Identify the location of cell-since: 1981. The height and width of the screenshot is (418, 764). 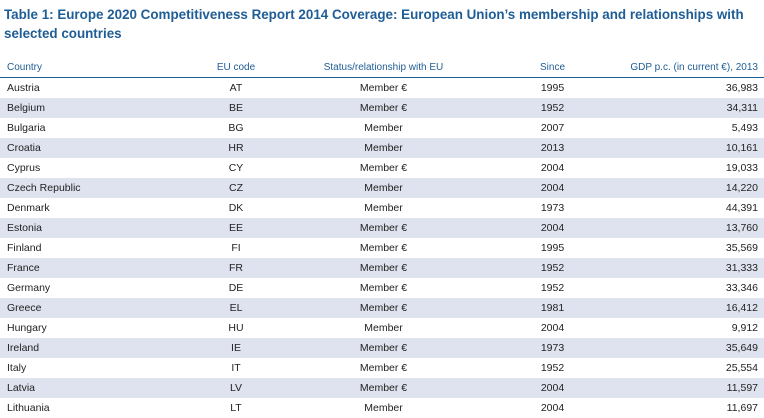
(552, 308).